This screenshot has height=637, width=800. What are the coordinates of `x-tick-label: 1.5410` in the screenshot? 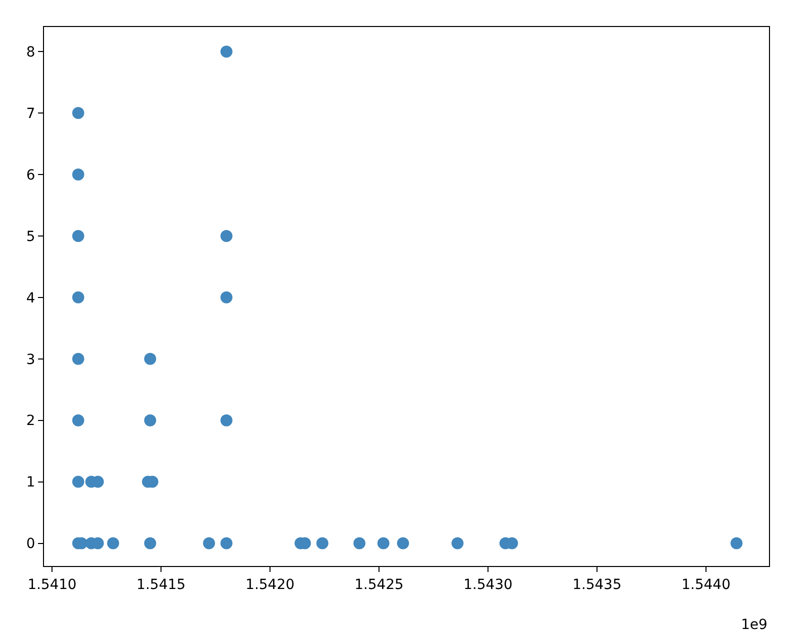 It's located at (52, 584).